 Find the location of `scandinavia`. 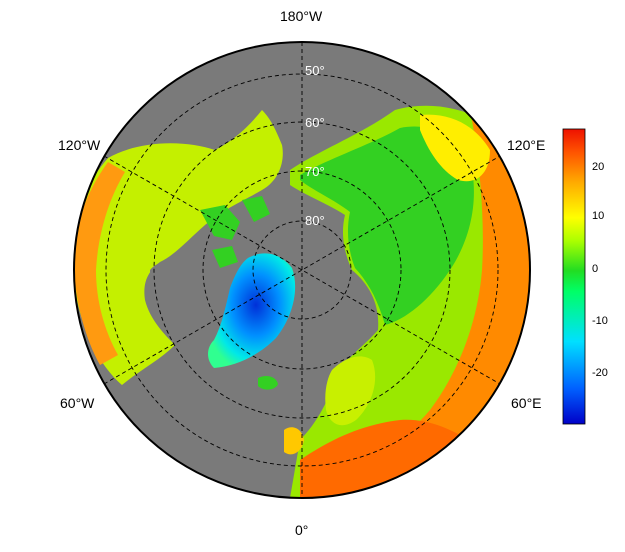

scandinavia is located at coordinates (350, 391).